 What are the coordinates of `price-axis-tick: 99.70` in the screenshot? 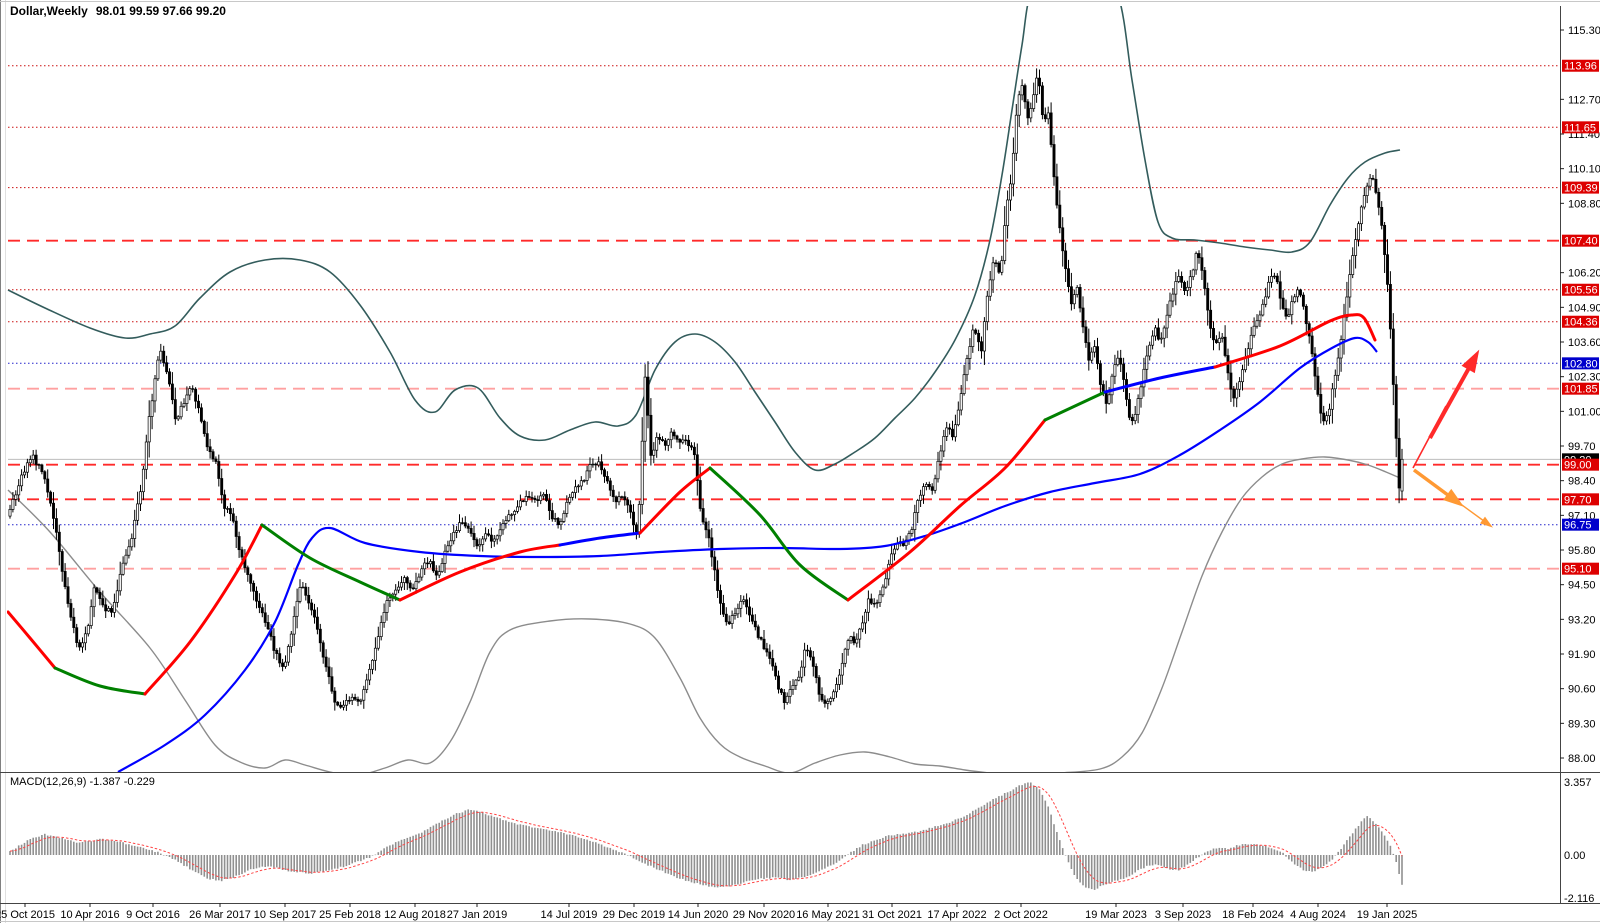 It's located at (1582, 447).